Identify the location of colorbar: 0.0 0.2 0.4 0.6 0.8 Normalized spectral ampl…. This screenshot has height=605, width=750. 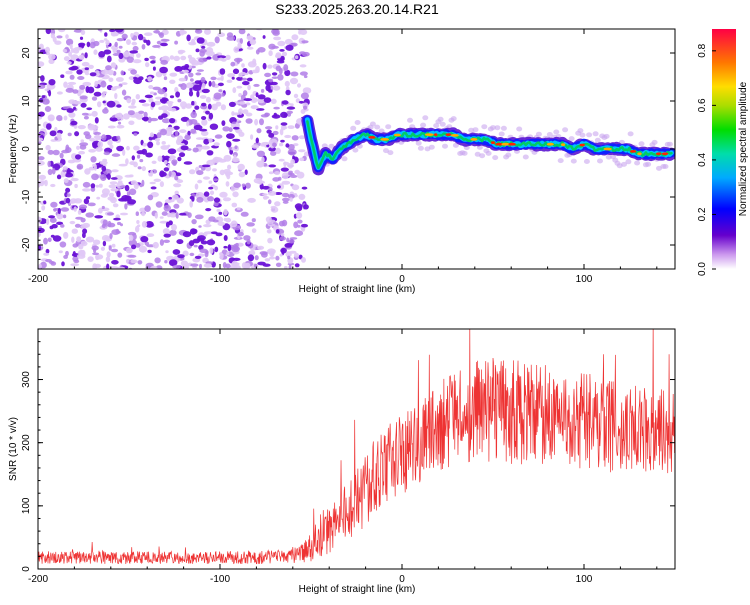
(723, 152).